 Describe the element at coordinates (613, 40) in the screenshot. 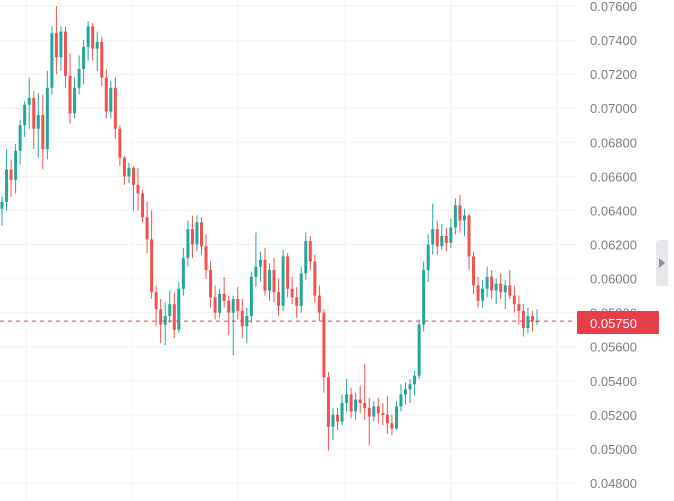

I see `y-tick-label: 0.07400` at that location.